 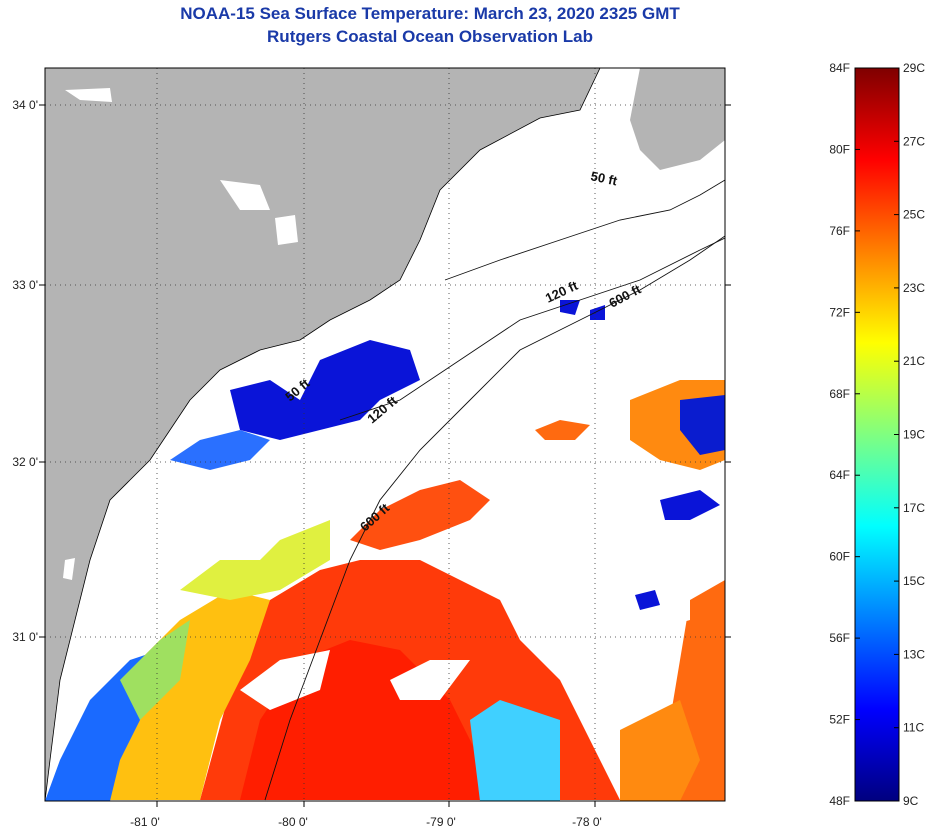 I want to click on lat-label-31: 31 0', so click(x=25, y=637).